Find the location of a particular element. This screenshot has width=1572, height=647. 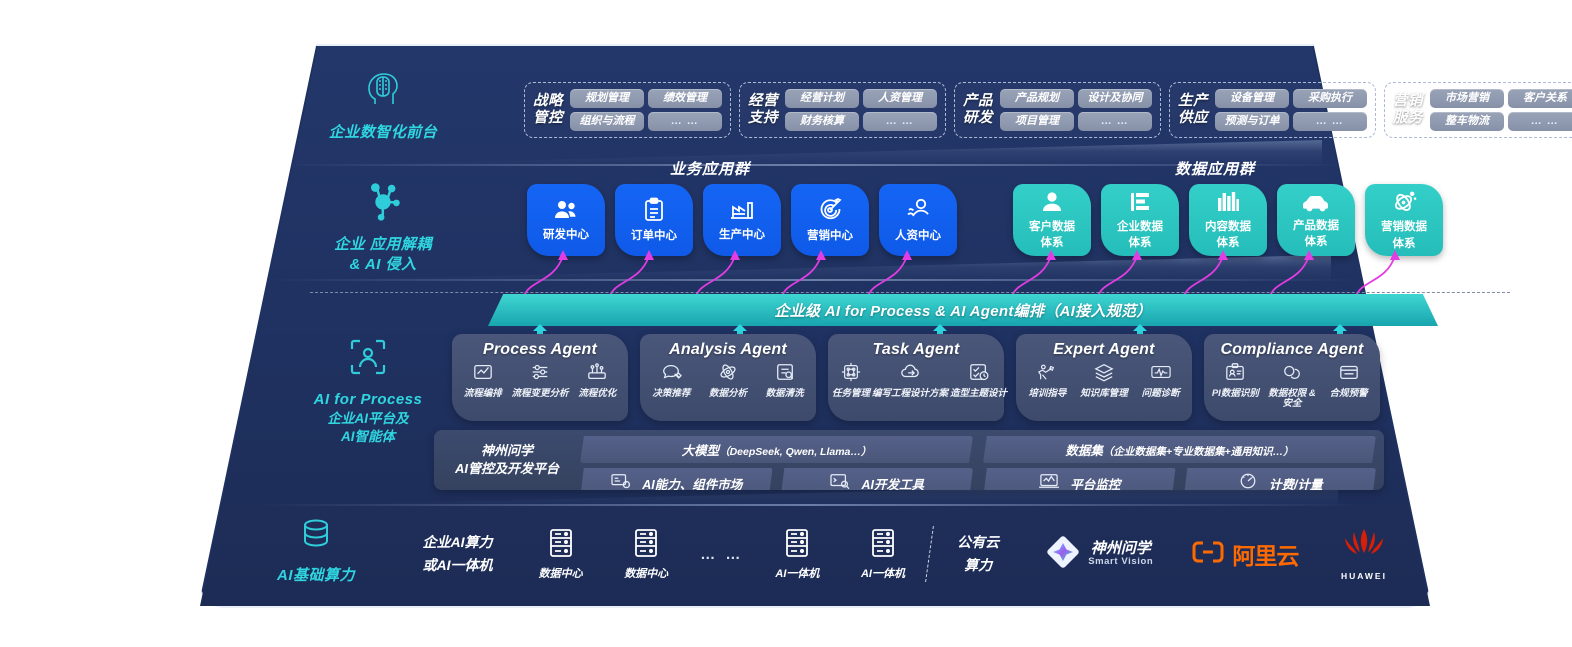

agent-feature: 任务管理 is located at coordinates (851, 380).